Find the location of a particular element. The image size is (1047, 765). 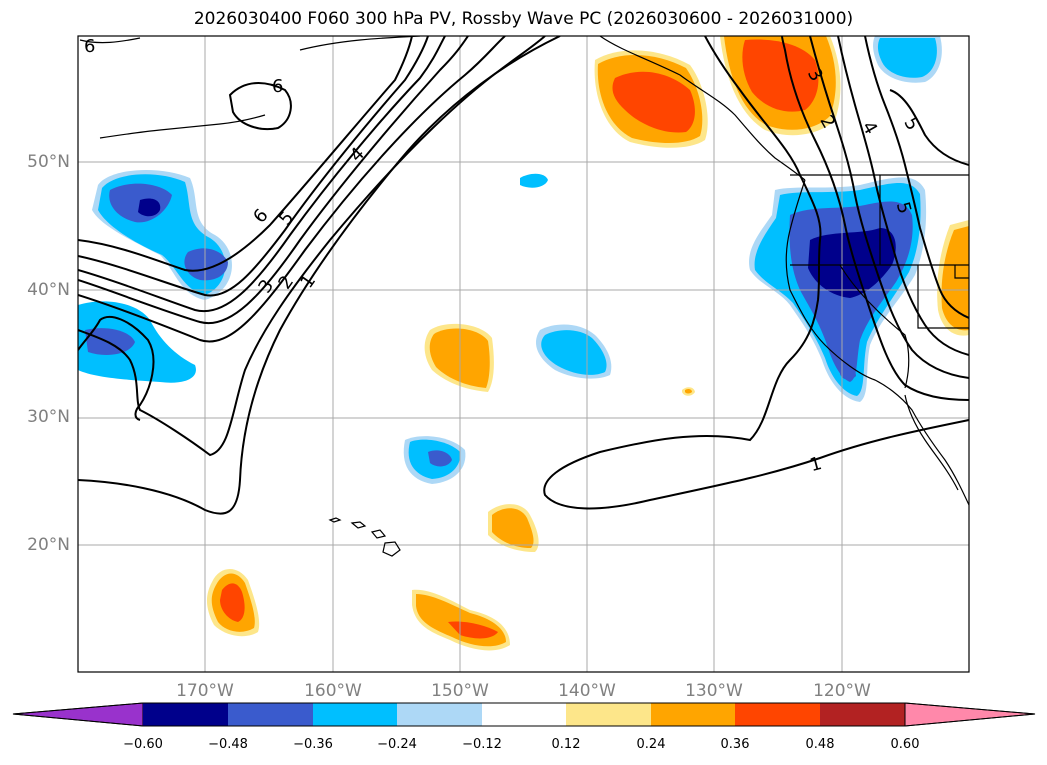

colorbar-tick-label: 0.24 is located at coordinates (651, 744).